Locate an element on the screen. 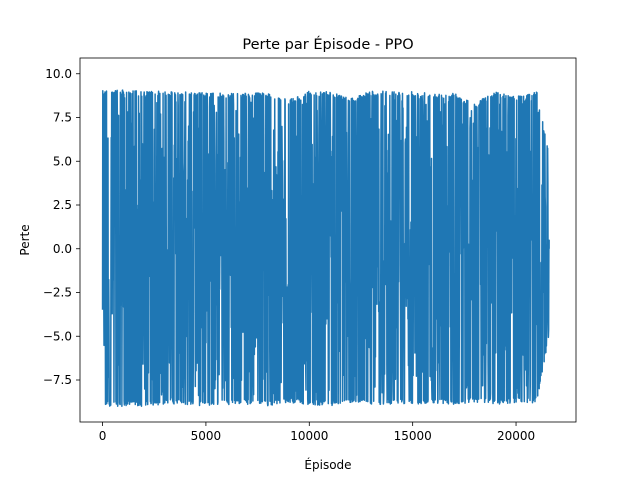 The image size is (640, 480). y-tick-label: −5.0 is located at coordinates (57, 336).